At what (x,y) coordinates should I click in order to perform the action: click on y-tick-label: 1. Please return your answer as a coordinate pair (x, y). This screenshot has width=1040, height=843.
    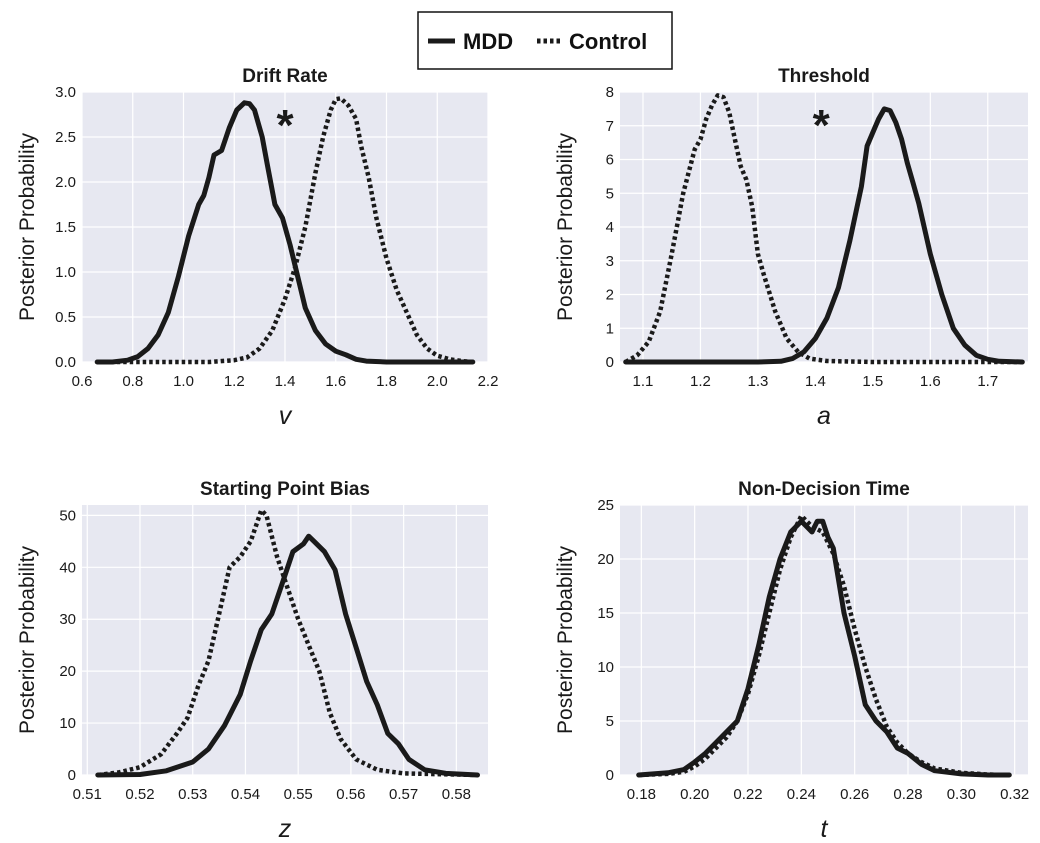
    Looking at the image, I should click on (610, 328).